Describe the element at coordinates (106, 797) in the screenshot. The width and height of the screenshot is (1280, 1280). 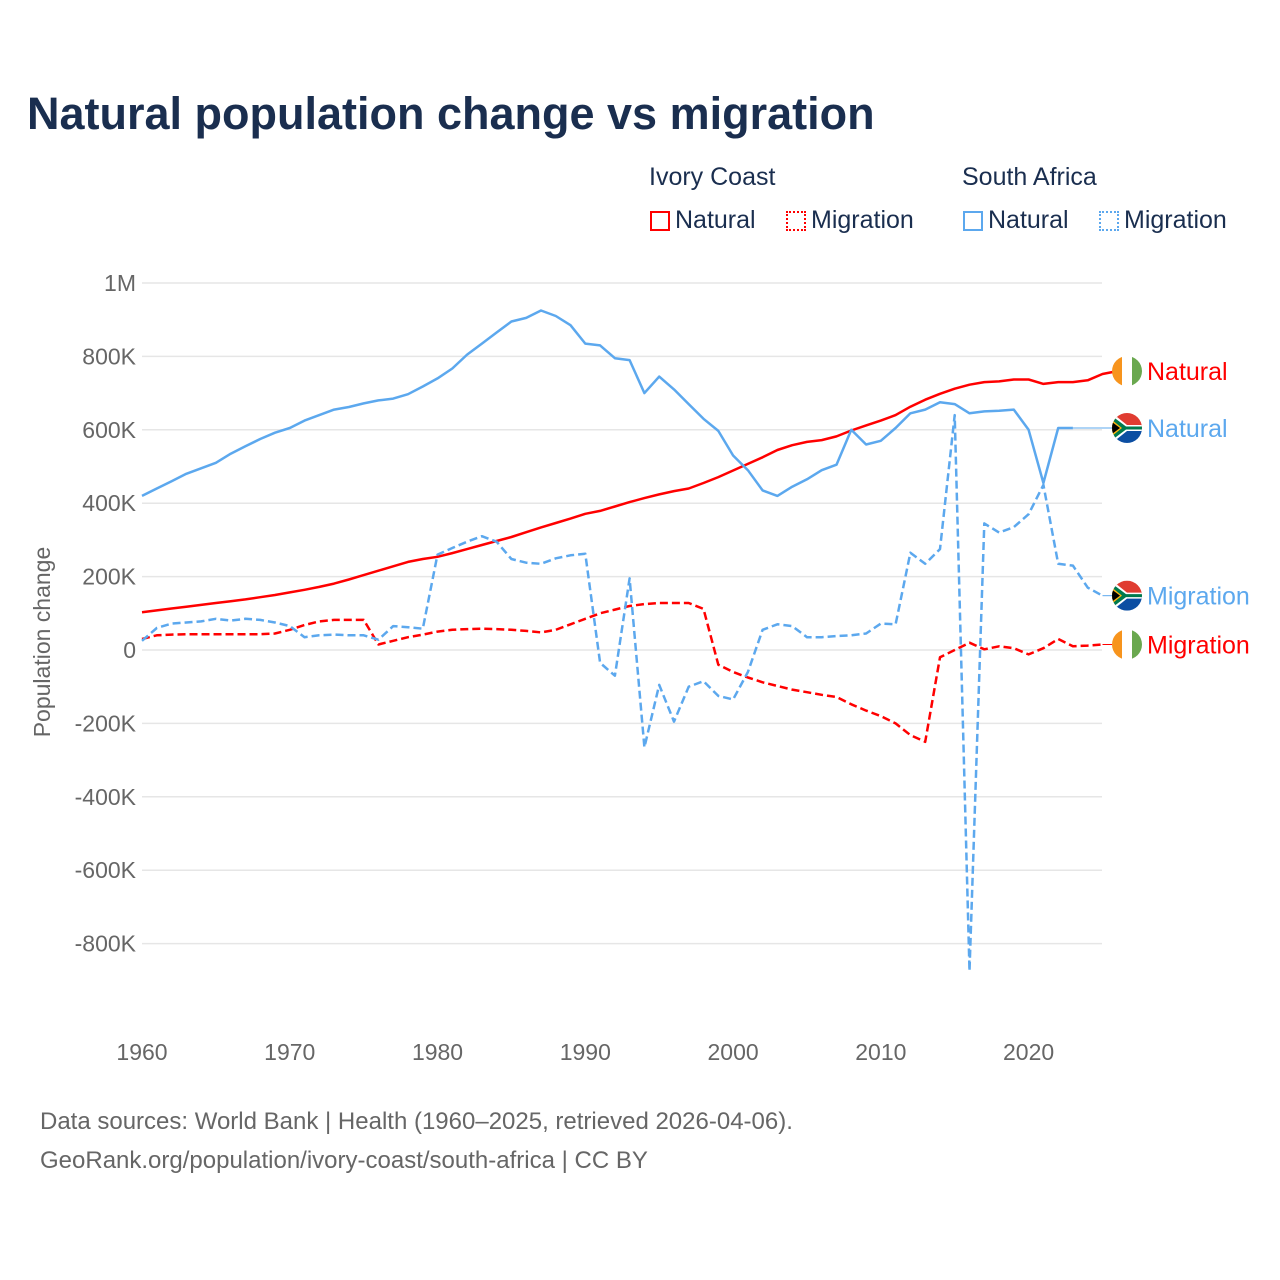
I see `y-tick-label: -400K` at that location.